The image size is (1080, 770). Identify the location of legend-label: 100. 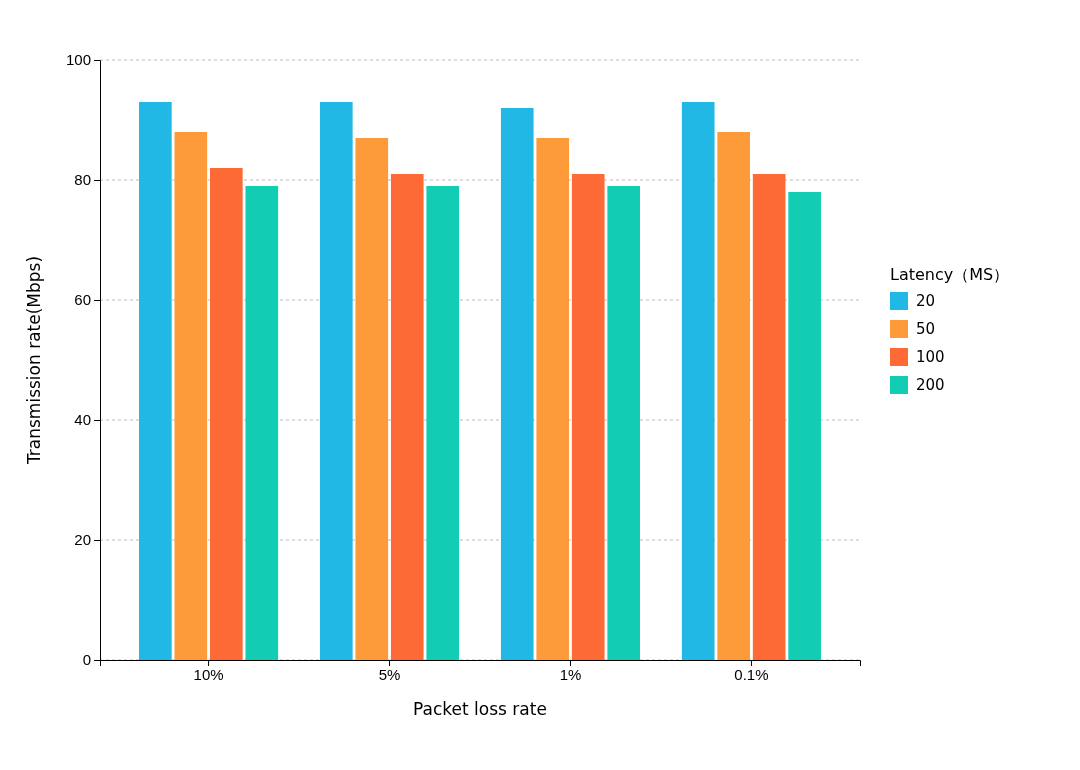
(930, 357).